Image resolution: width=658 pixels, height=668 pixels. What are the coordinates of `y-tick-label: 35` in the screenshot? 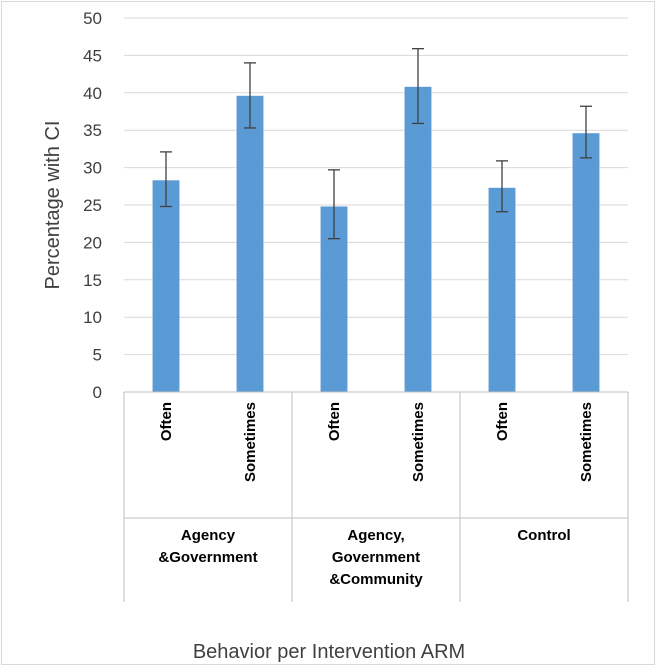 It's located at (92, 130).